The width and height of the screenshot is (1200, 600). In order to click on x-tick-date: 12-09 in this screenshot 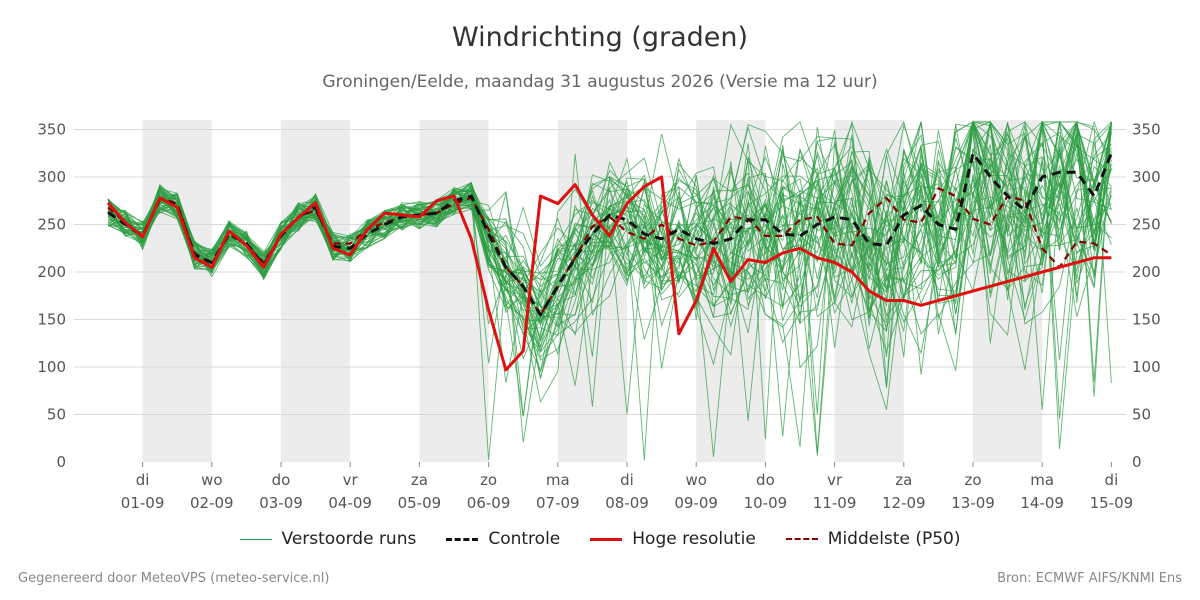, I will do `click(904, 503)`.